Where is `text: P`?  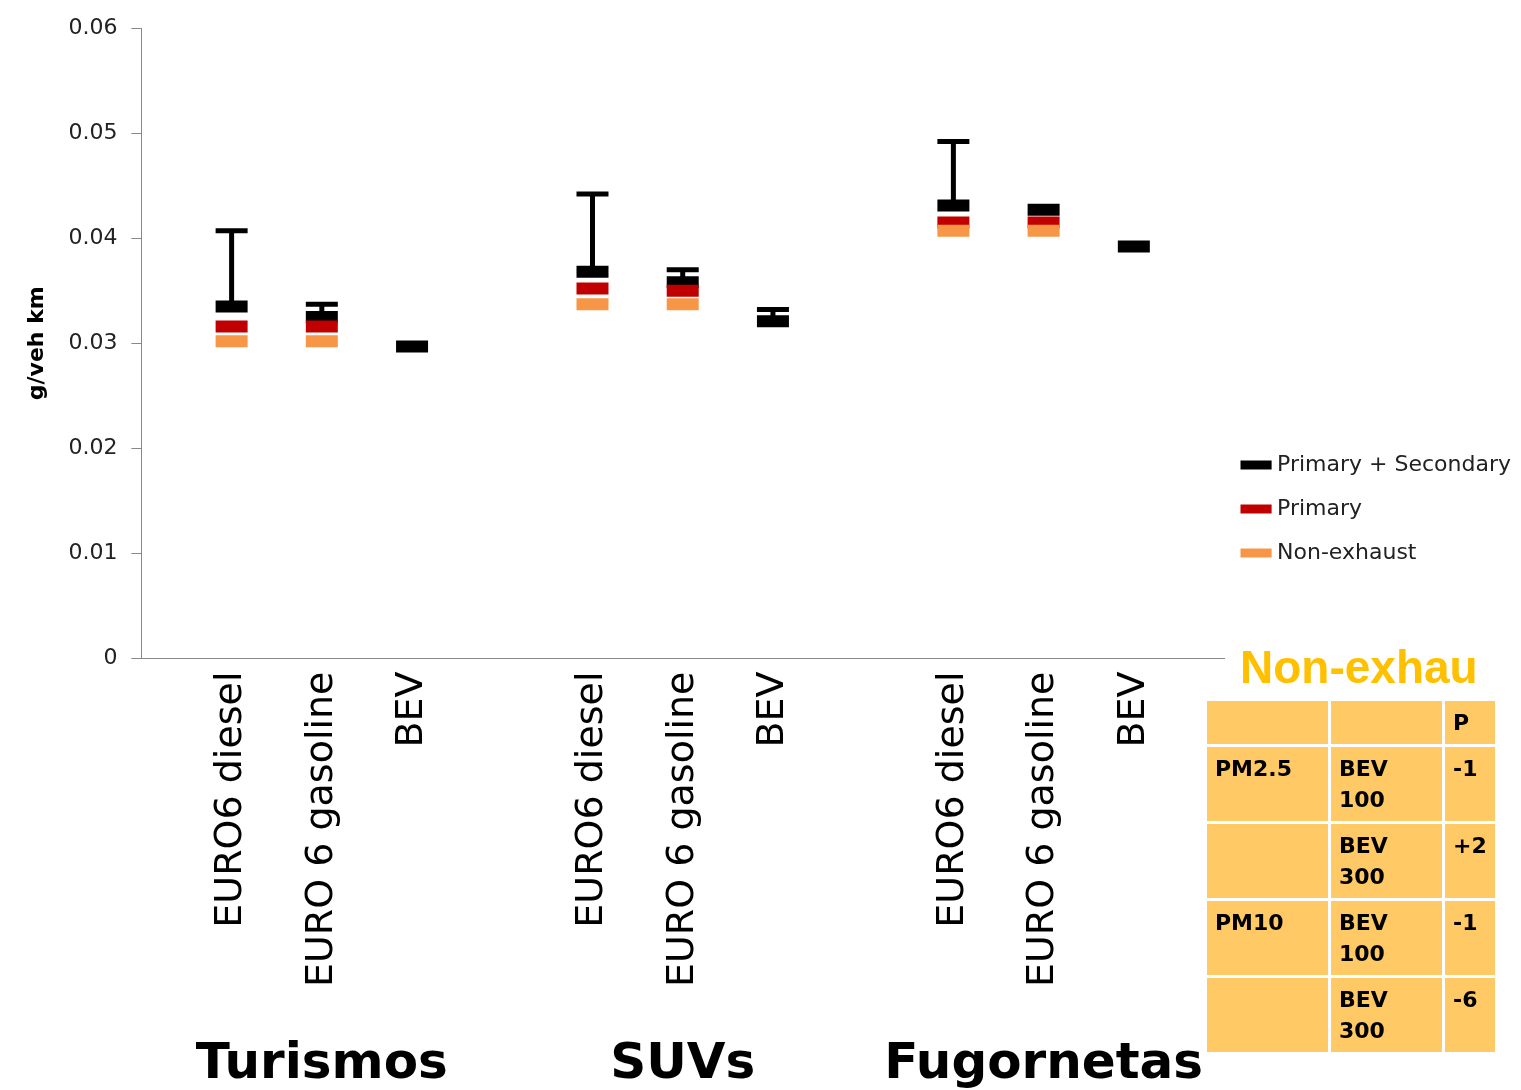 text: P is located at coordinates (1470, 722).